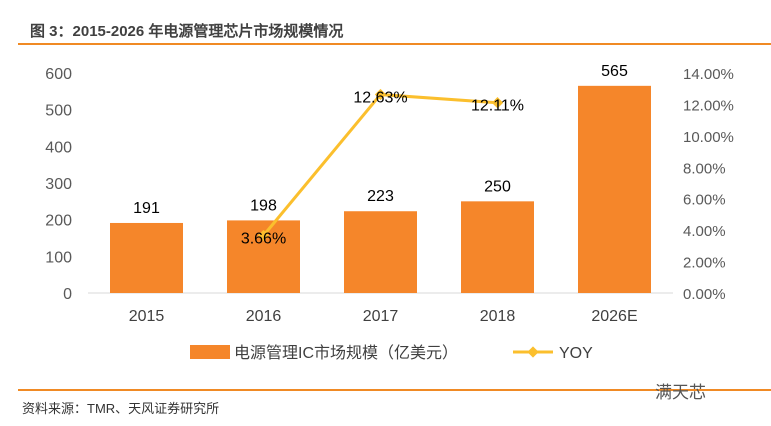 The image size is (771, 426). What do you see at coordinates (497, 106) in the screenshot?
I see `yoy-value-label: 12.11%` at bounding box center [497, 106].